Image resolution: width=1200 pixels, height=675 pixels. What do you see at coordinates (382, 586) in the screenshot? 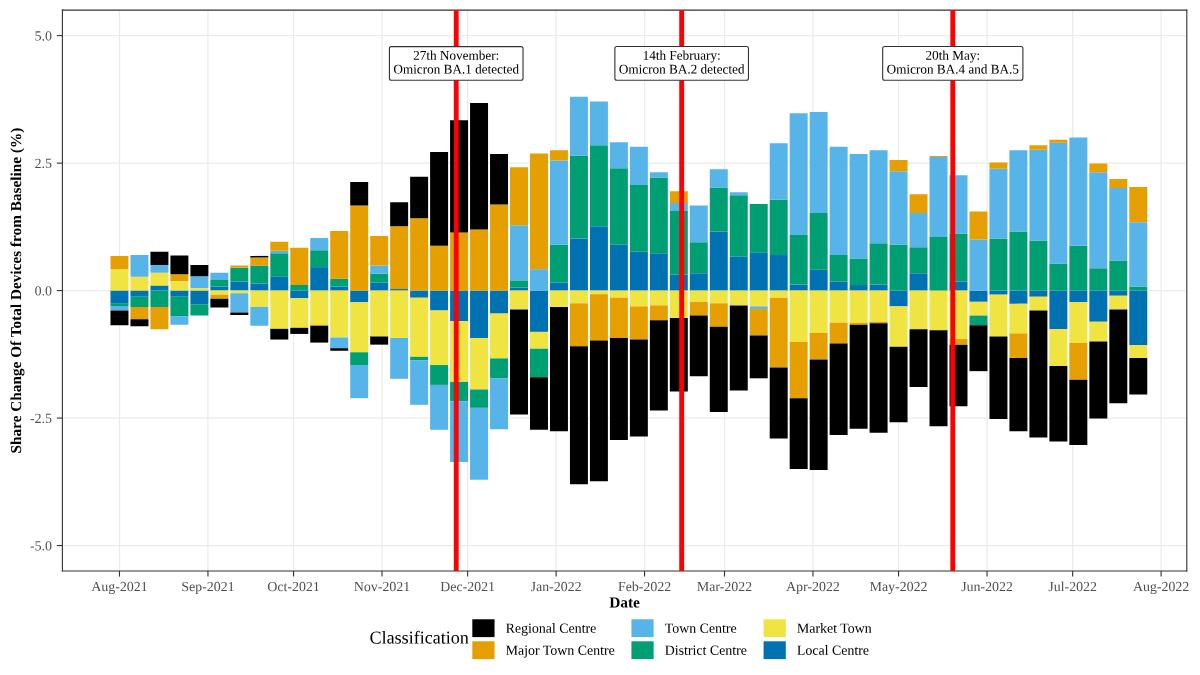
I see `x-tick-label: Nov-2021` at bounding box center [382, 586].